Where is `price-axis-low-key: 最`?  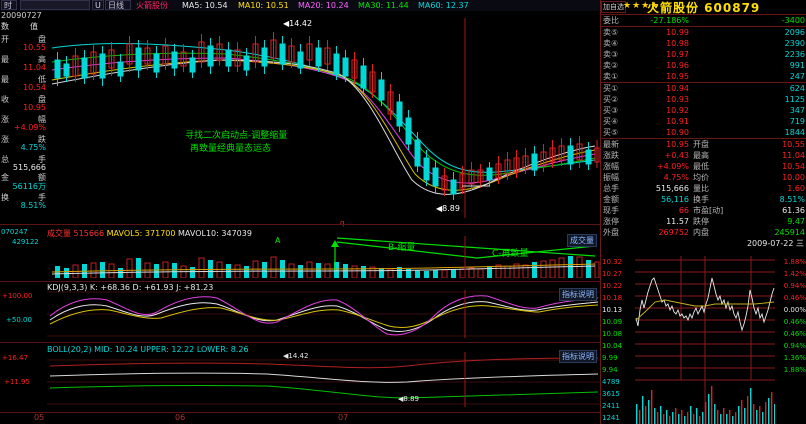 price-axis-low-key: 最 is located at coordinates (5, 79).